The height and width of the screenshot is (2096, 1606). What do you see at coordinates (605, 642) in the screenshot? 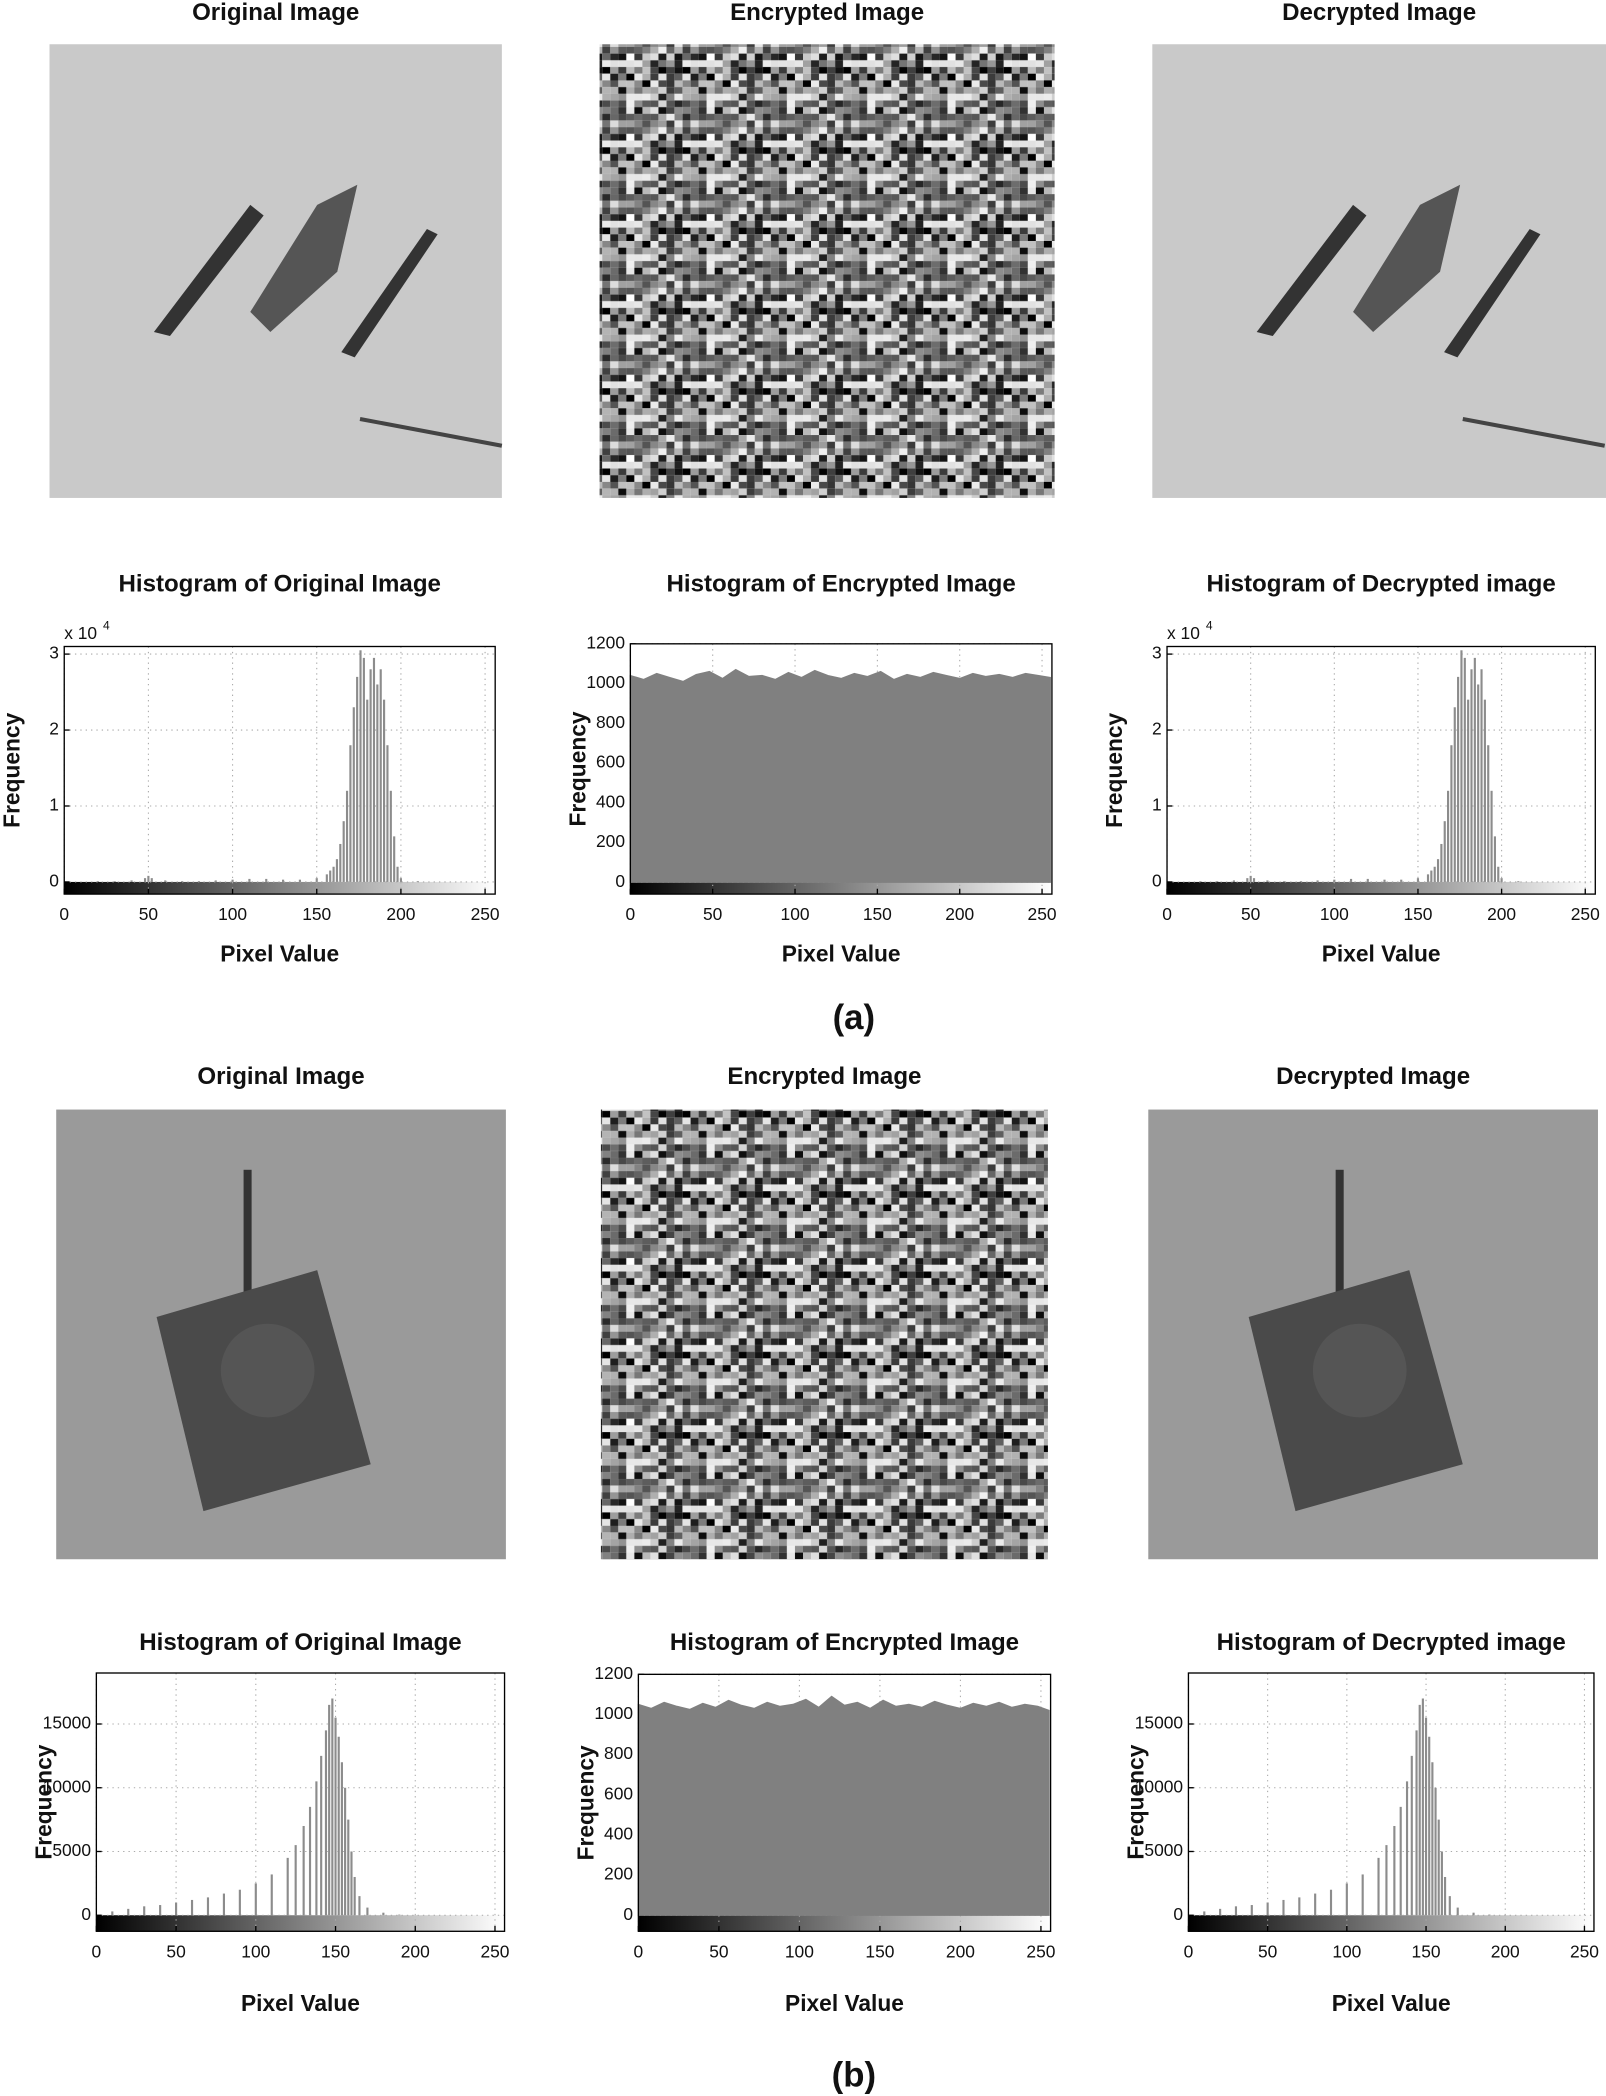
I see `y-tick-label: 1200` at bounding box center [605, 642].